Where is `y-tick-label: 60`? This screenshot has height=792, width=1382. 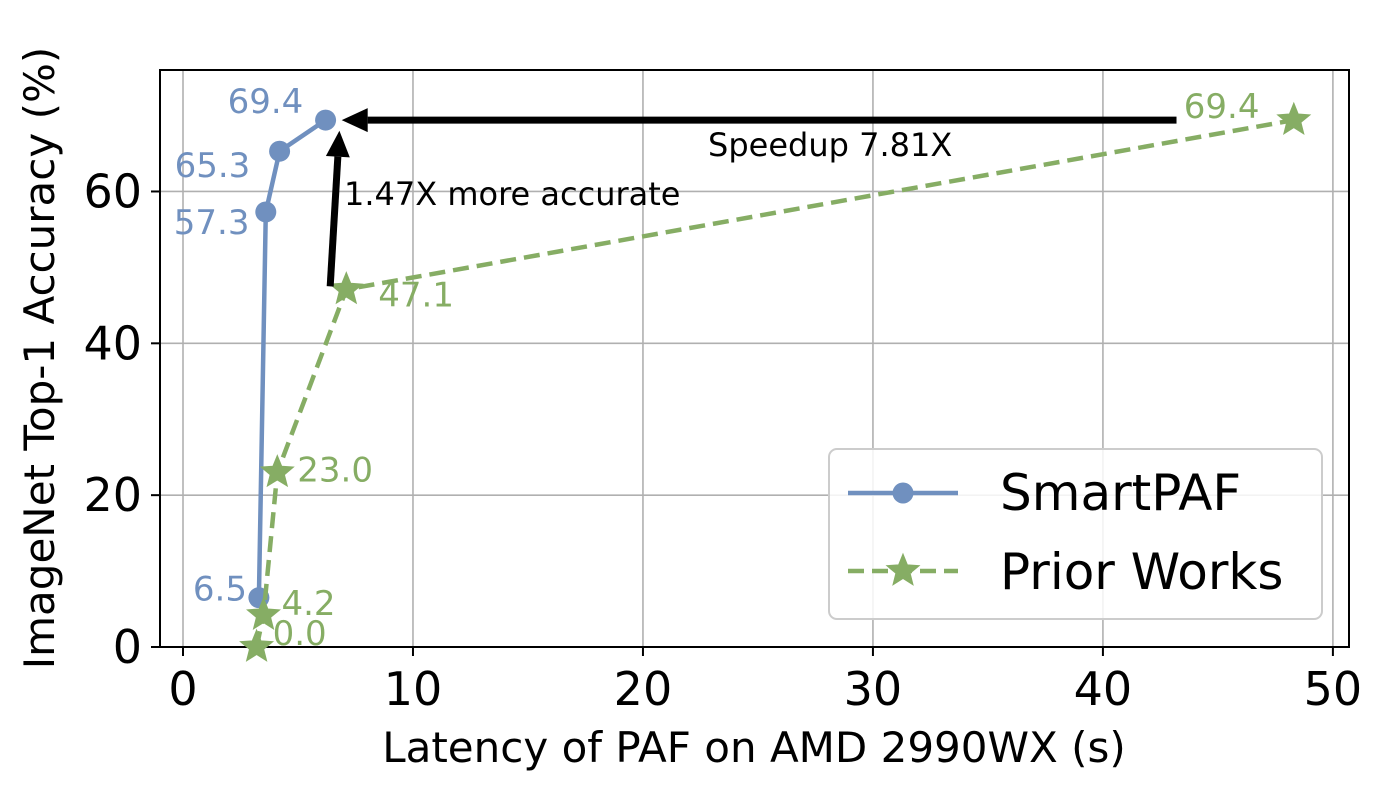
y-tick-label: 60 is located at coordinates (112, 191).